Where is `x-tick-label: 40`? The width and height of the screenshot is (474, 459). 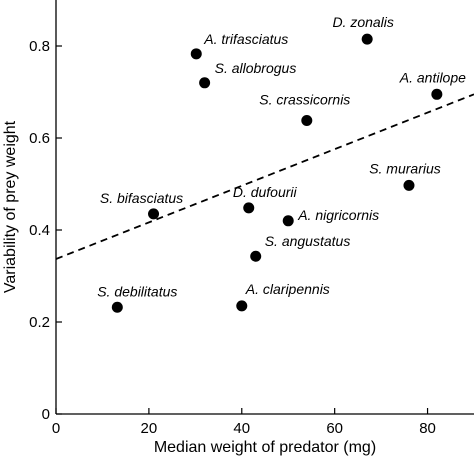 x-tick-label: 40 is located at coordinates (241, 428).